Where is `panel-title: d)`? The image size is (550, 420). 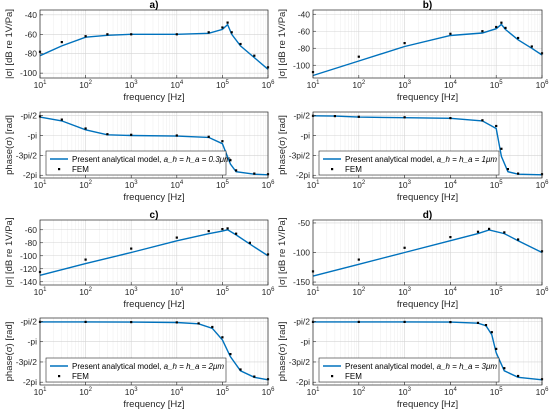 panel-title: d) is located at coordinates (427, 215).